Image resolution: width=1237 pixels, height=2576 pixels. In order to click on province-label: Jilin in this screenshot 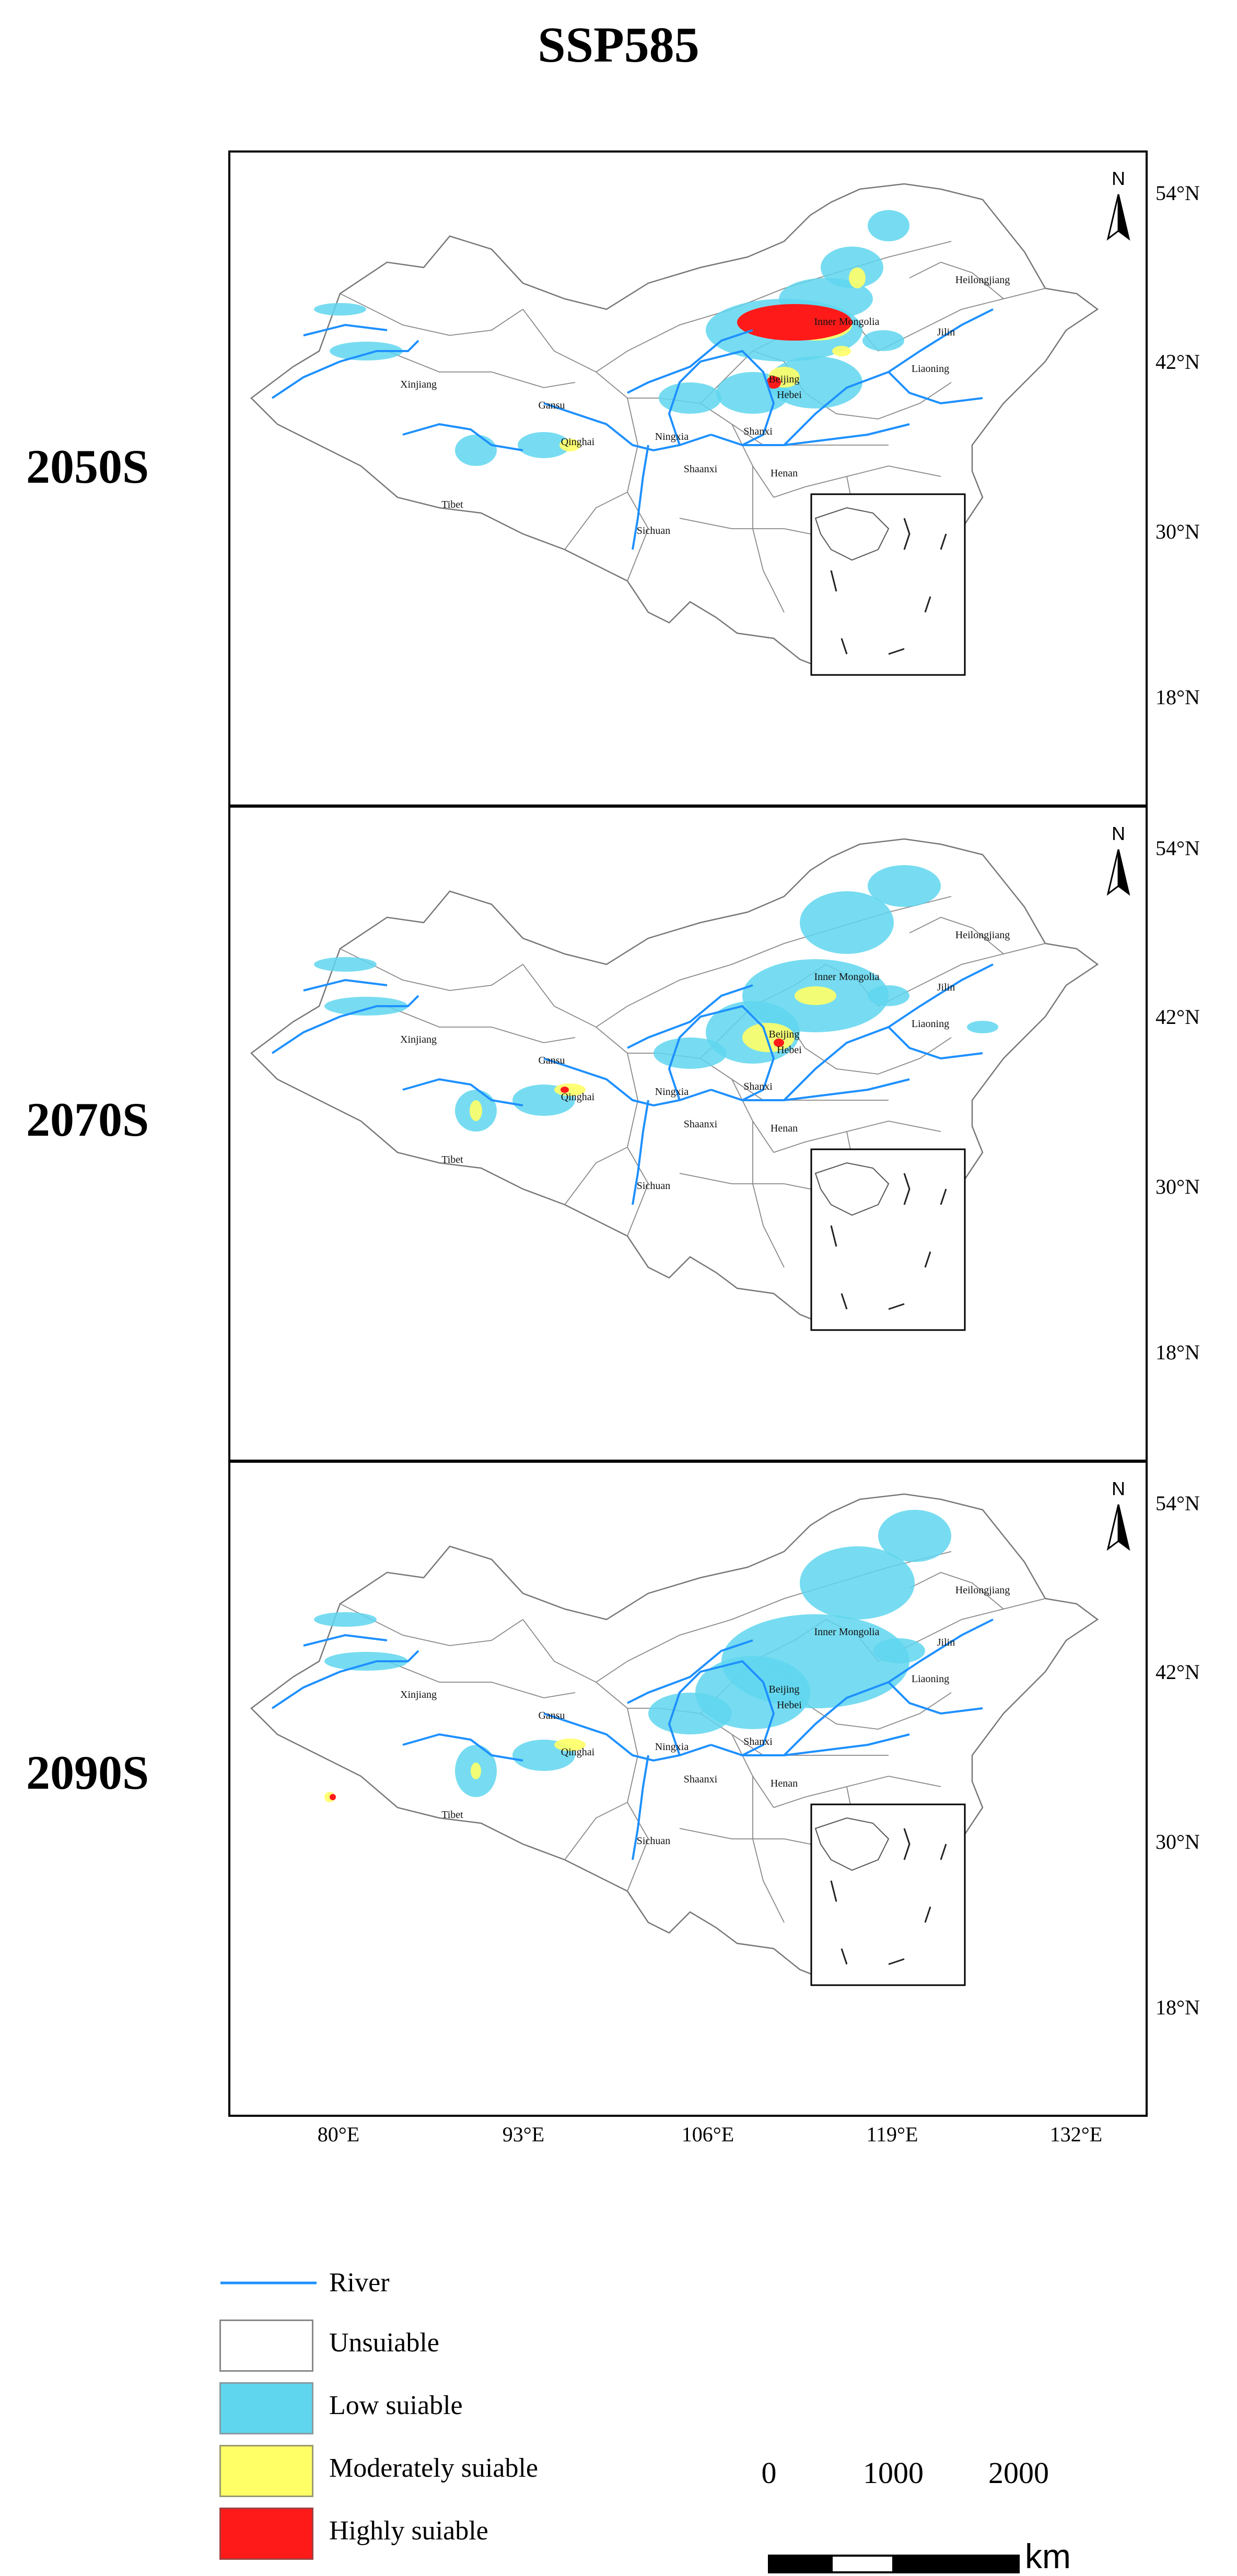, I will do `click(946, 987)`.